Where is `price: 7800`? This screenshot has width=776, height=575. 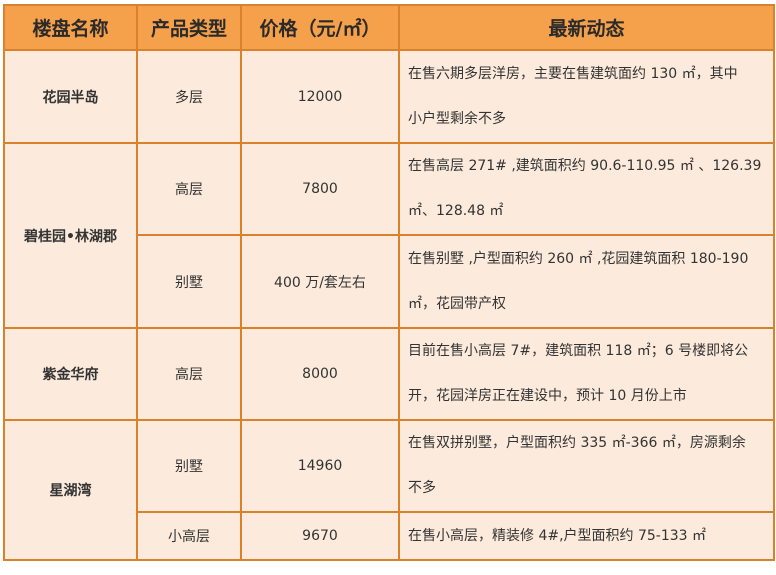 price: 7800 is located at coordinates (320, 189).